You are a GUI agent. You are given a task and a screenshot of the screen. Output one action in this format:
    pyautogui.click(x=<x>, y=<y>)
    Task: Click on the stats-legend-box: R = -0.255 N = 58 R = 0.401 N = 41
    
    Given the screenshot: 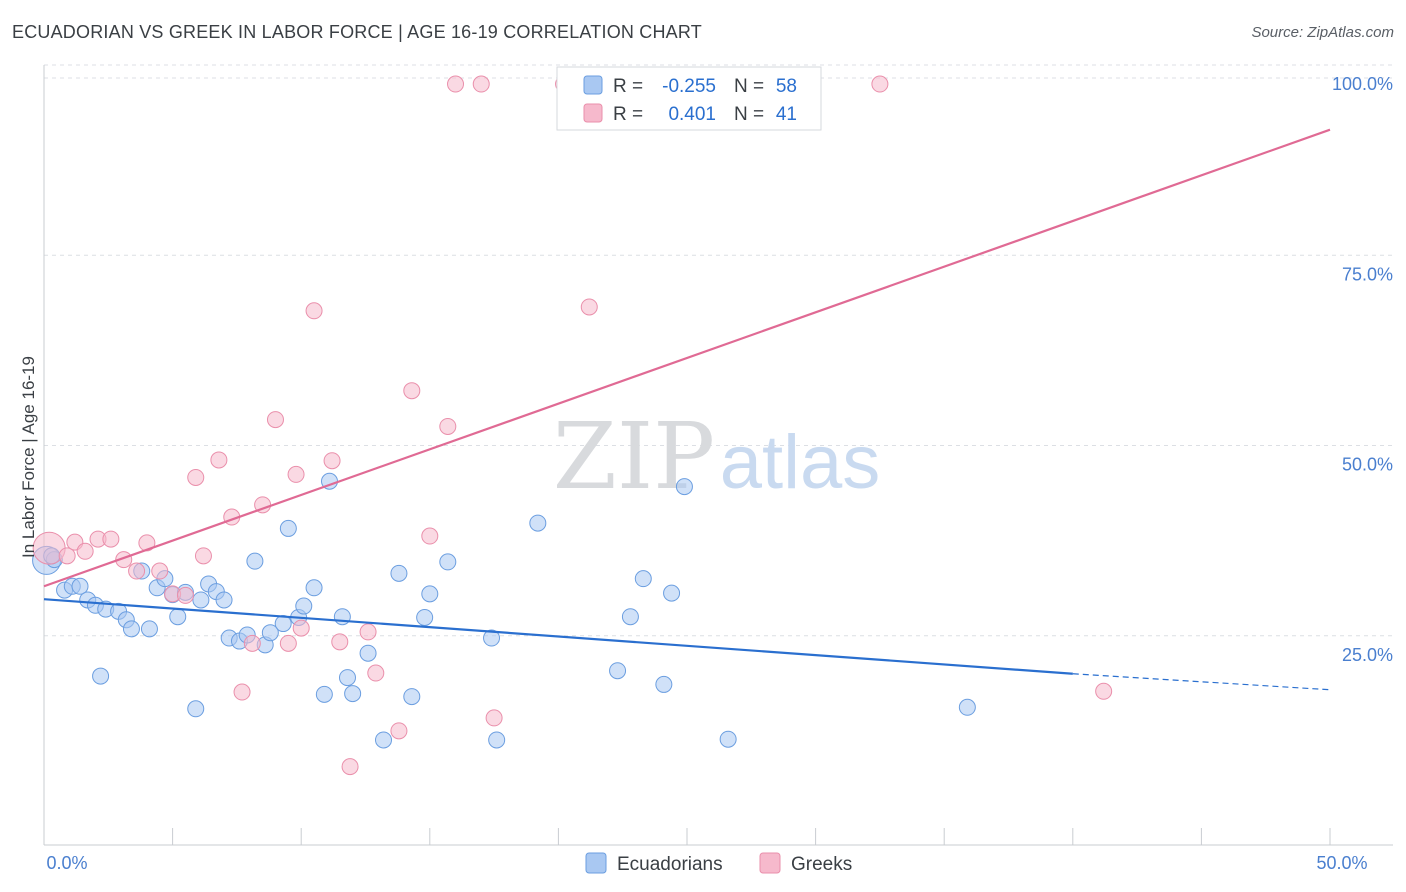 What is the action you would take?
    pyautogui.click(x=689, y=98)
    